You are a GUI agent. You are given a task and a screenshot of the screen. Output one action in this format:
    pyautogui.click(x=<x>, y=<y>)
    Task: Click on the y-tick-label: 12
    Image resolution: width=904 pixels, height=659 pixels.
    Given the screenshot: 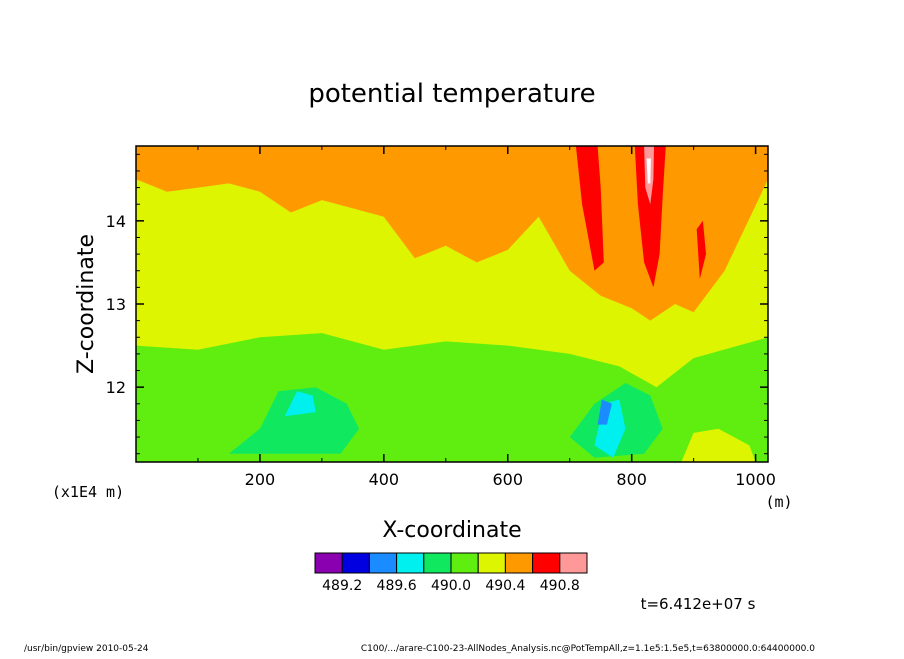 What is the action you would take?
    pyautogui.click(x=116, y=387)
    